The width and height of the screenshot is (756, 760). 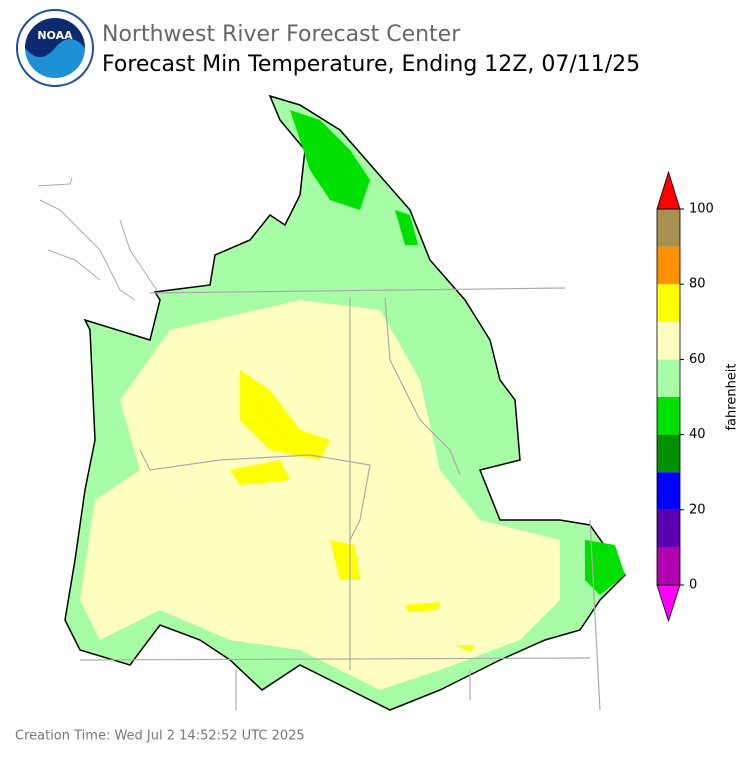 What do you see at coordinates (55, 48) in the screenshot?
I see `noaa-logo: NOAA` at bounding box center [55, 48].